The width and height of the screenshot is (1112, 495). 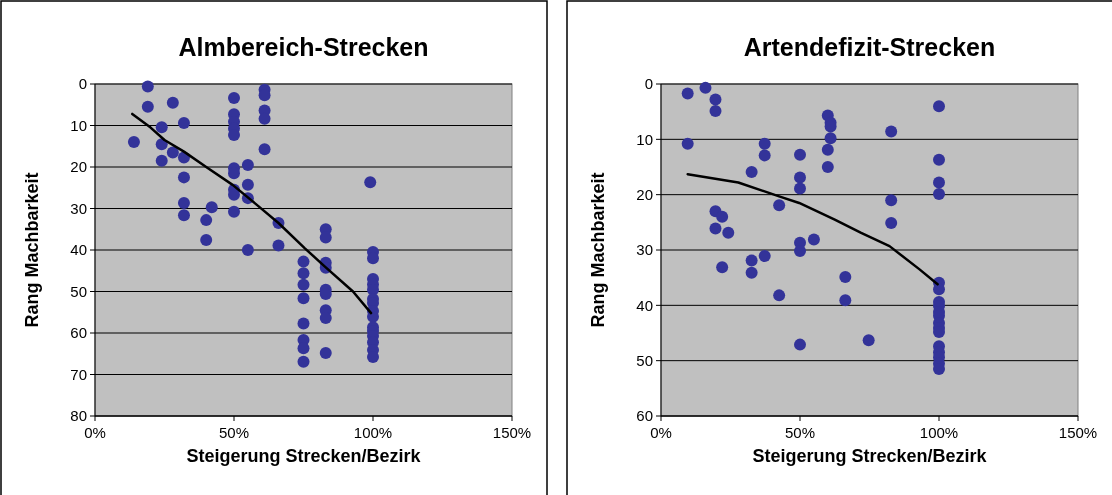 What do you see at coordinates (78, 416) in the screenshot?
I see `y-tick-label: 80` at bounding box center [78, 416].